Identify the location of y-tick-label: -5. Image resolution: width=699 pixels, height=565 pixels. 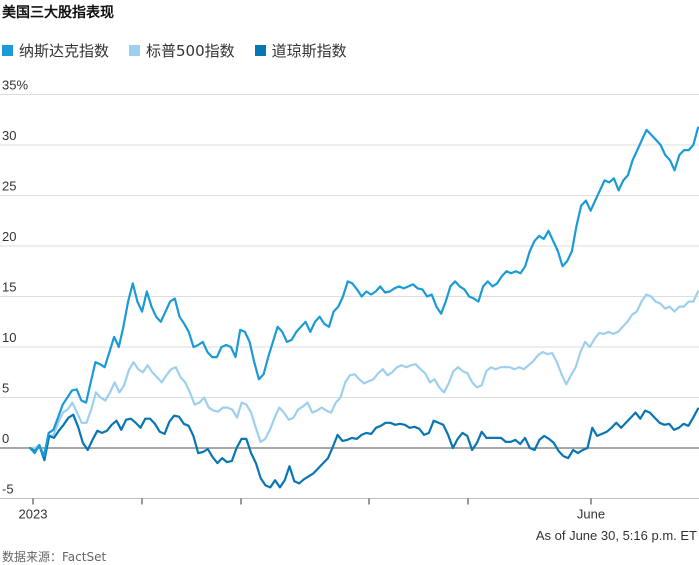
(8, 489).